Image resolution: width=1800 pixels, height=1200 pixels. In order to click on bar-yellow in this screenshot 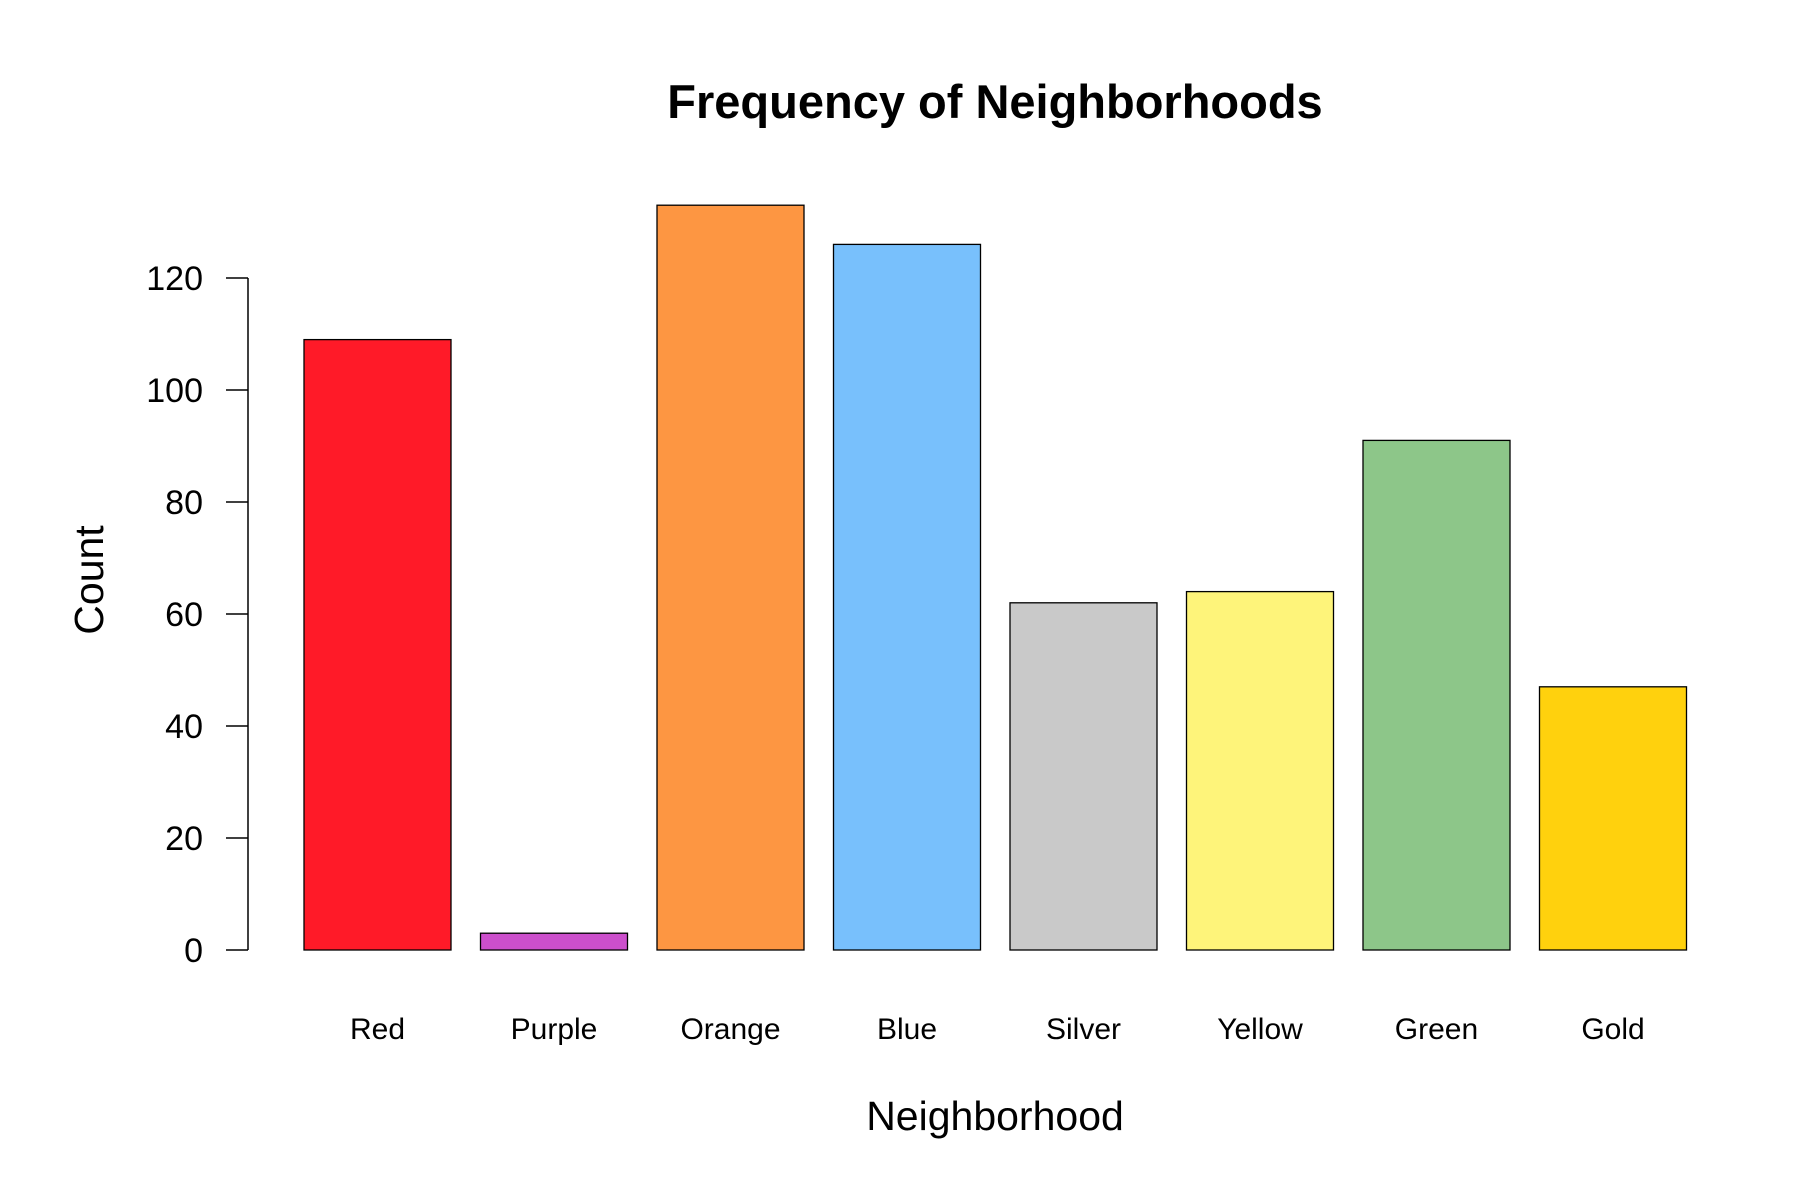, I will do `click(1260, 770)`.